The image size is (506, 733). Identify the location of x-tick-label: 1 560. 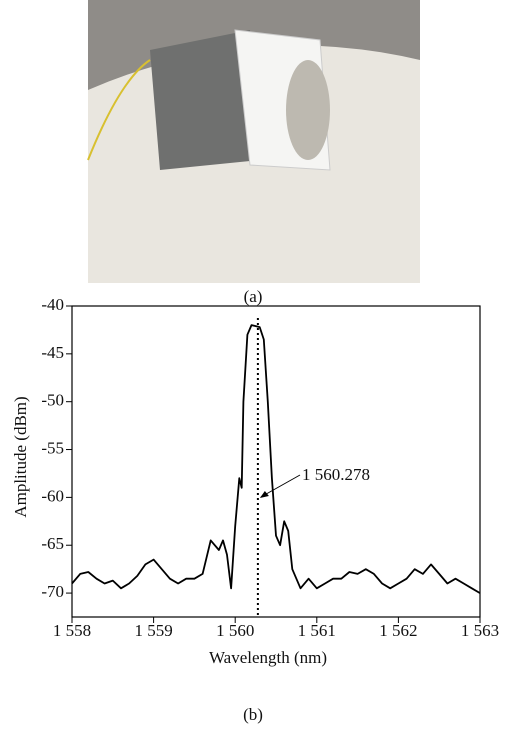
(235, 630).